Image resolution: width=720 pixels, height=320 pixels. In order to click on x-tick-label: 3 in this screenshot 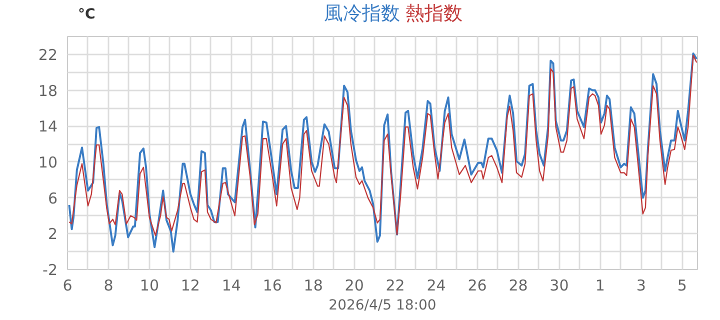, I will do `click(641, 285)`.